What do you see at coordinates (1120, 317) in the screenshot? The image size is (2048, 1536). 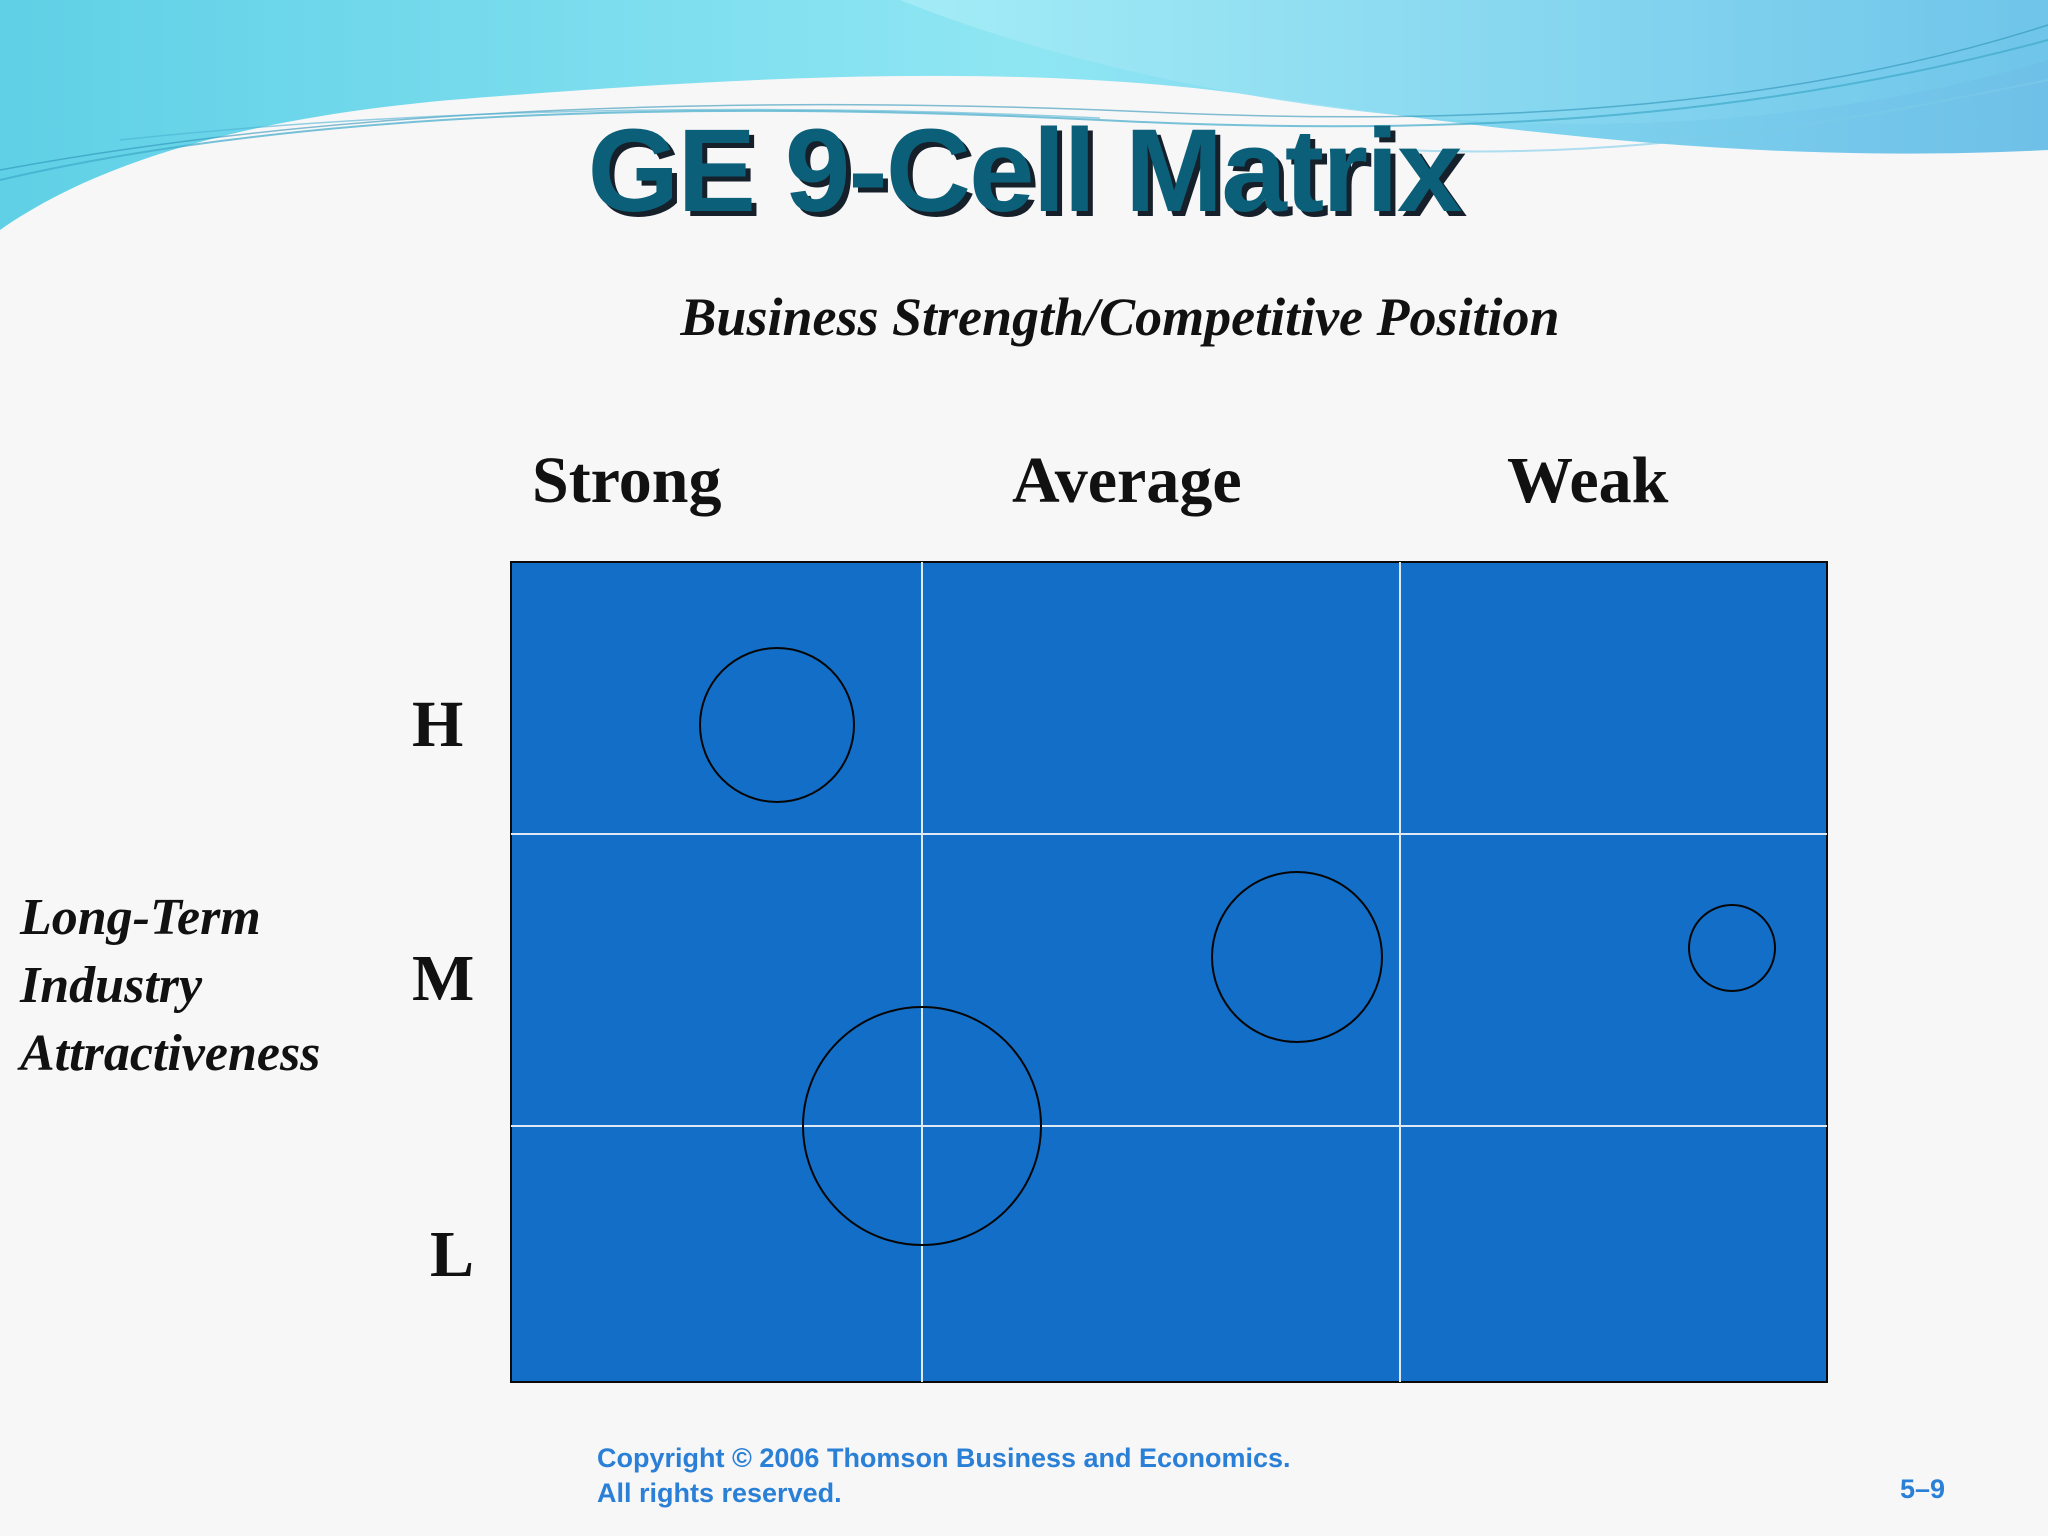 I see `column-axis-title: Business Strength/Competitive Position` at bounding box center [1120, 317].